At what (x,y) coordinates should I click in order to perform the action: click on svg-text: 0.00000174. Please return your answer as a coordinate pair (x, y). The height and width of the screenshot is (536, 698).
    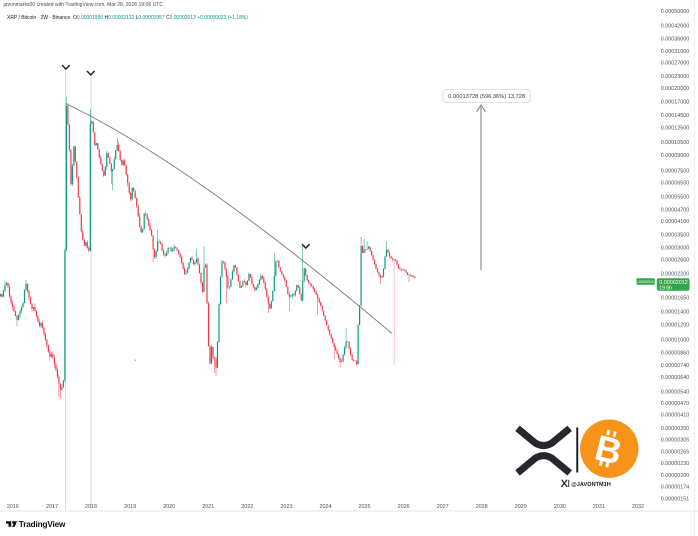
    Looking at the image, I should click on (675, 488).